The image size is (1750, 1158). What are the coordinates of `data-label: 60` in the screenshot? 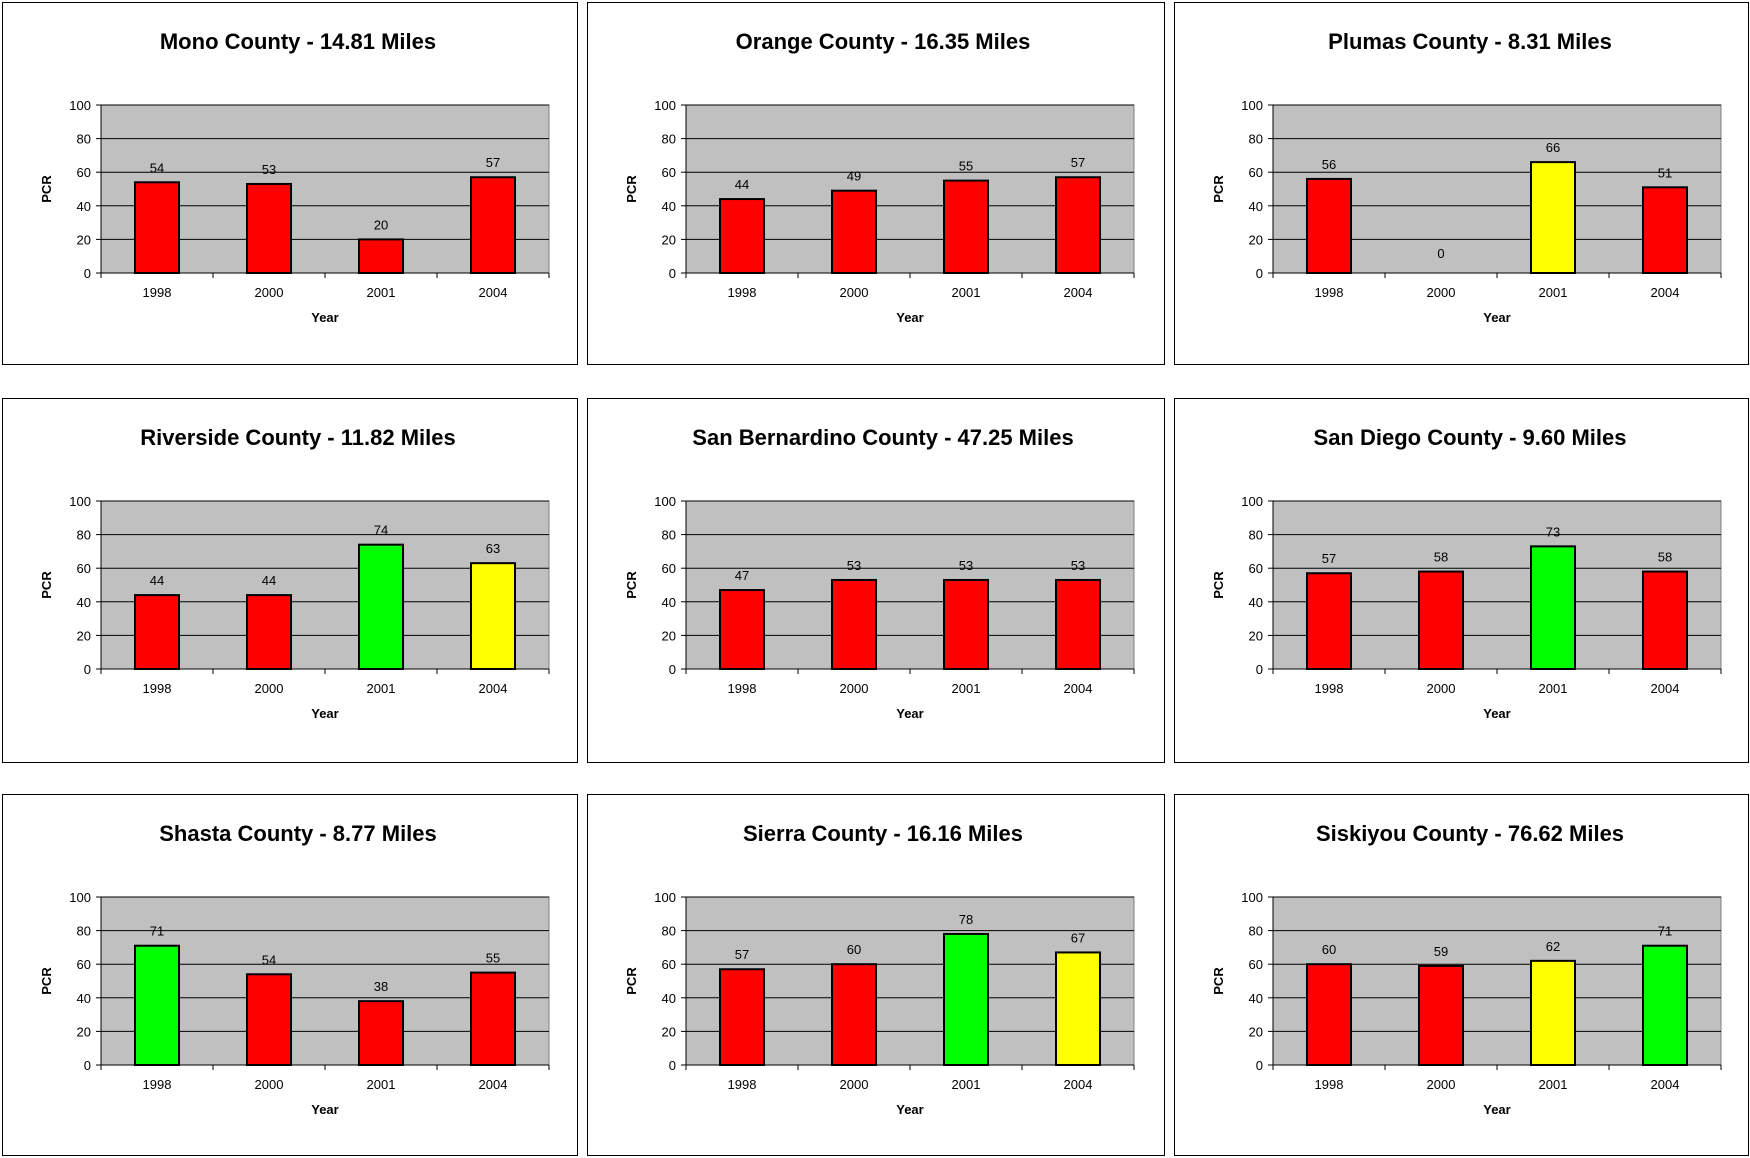 It's located at (1329, 949).